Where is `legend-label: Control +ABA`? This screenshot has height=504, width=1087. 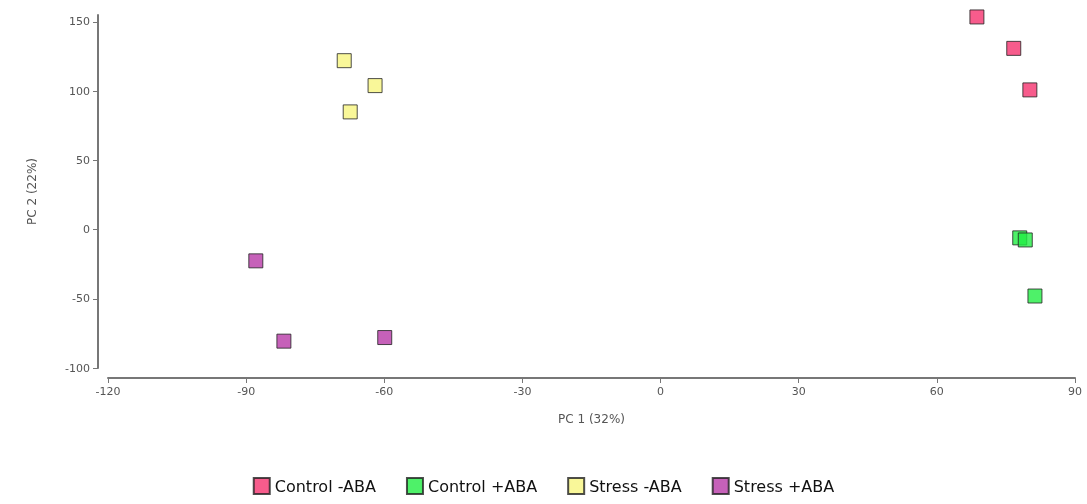 legend-label: Control +ABA is located at coordinates (482, 486).